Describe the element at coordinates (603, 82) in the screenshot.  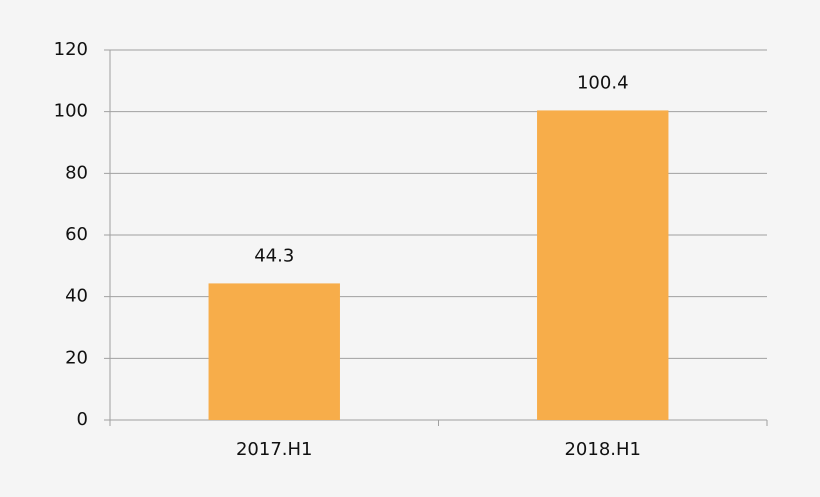
I see `data-label: 100.4` at that location.